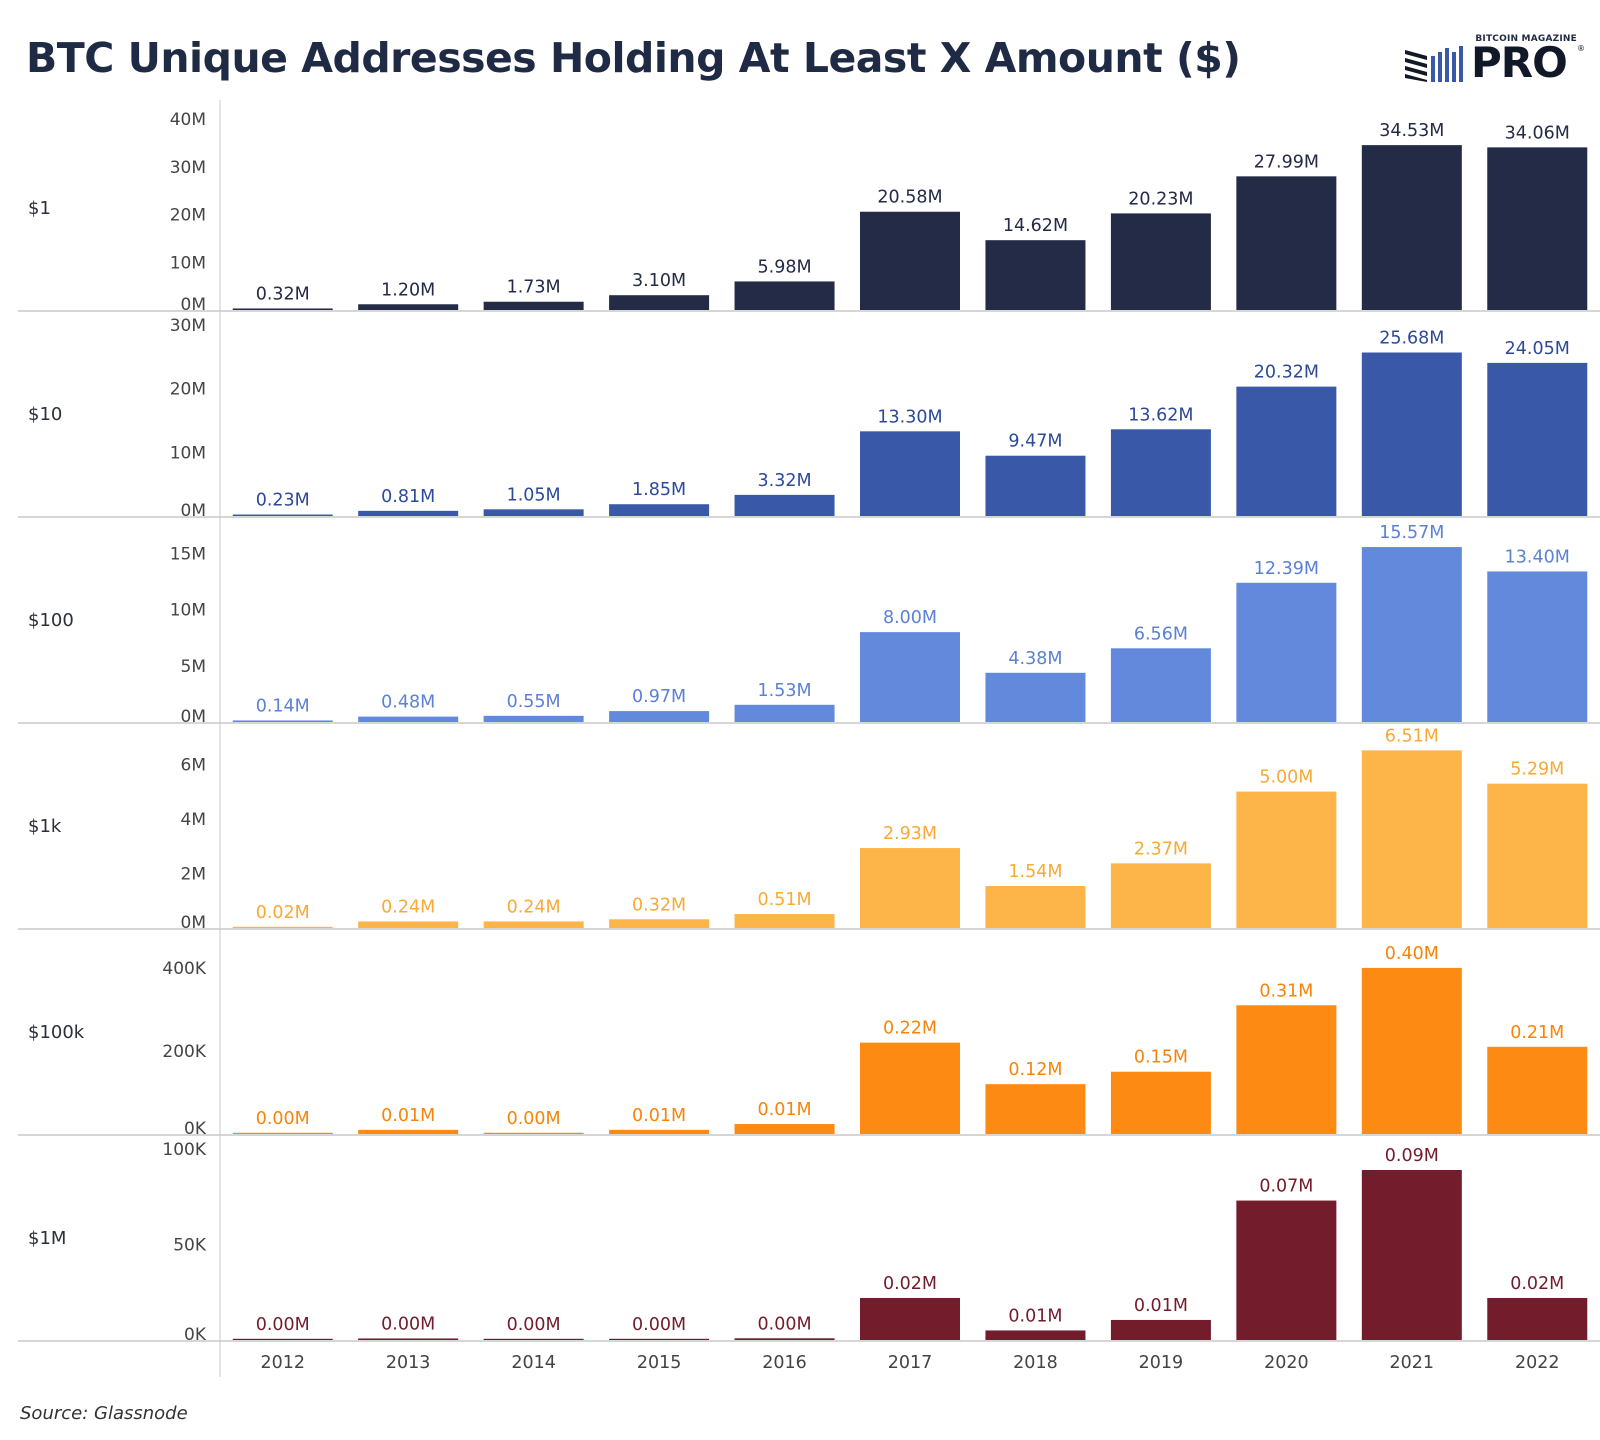  What do you see at coordinates (659, 1363) in the screenshot?
I see `x-tick-label: 2015` at bounding box center [659, 1363].